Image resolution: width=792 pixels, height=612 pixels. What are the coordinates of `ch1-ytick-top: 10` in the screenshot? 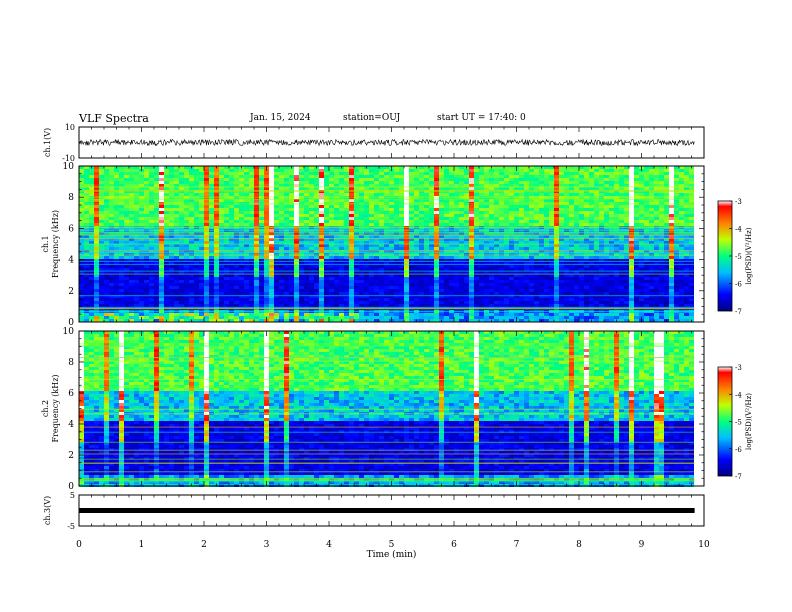 It's located at (70, 127).